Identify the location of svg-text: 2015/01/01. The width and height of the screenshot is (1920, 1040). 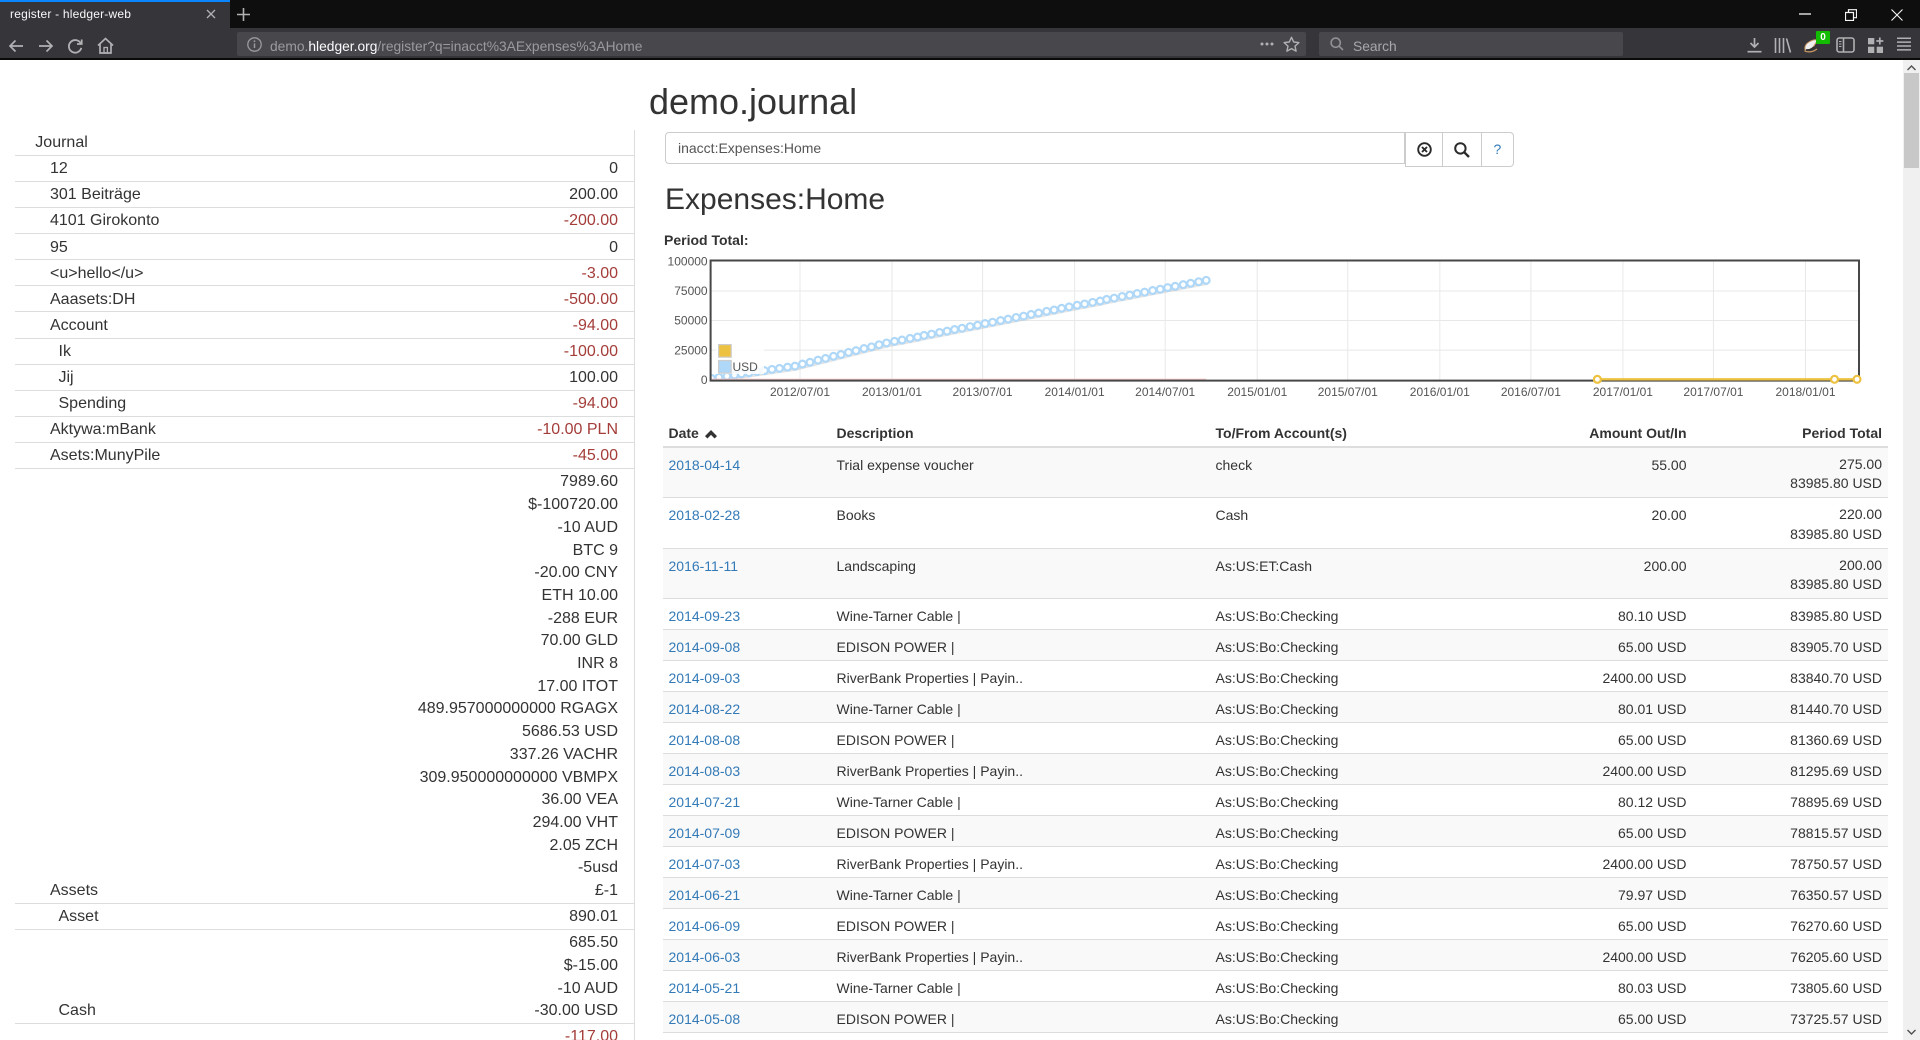
(1257, 392).